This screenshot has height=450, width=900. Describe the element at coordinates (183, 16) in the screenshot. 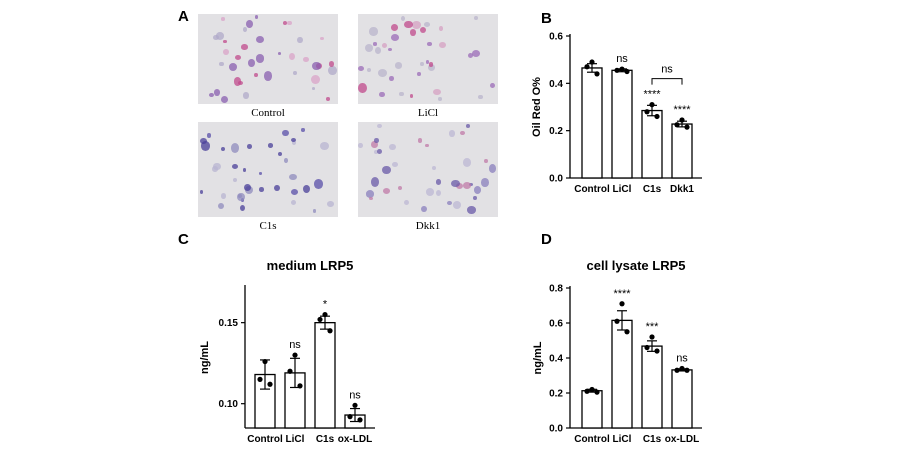

I see `panel-letter-a: A` at that location.